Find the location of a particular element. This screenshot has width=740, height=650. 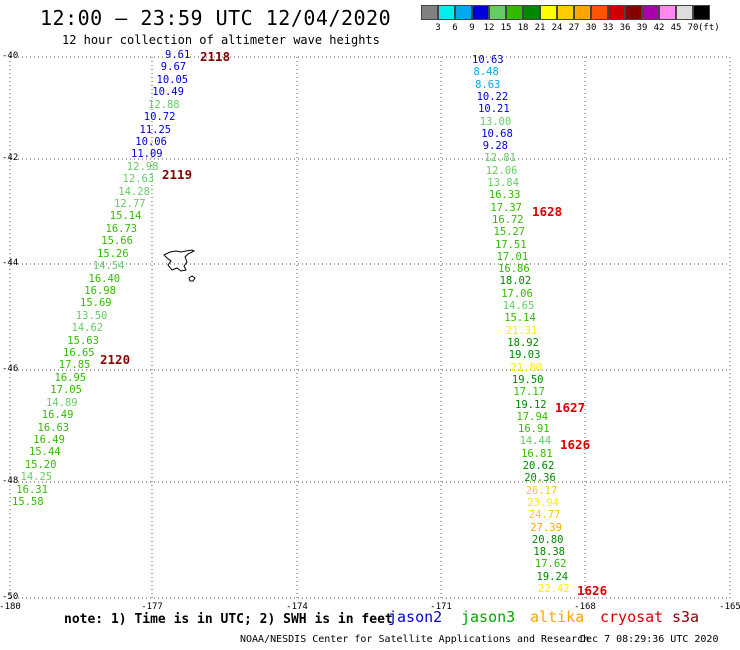

legend-label: 39 is located at coordinates (642, 28).